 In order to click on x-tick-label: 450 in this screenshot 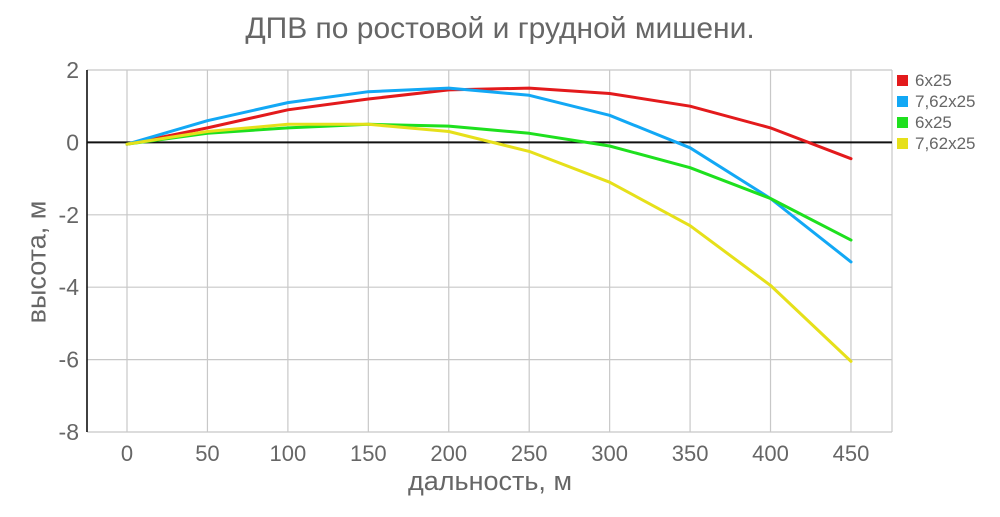, I will do `click(851, 453)`.